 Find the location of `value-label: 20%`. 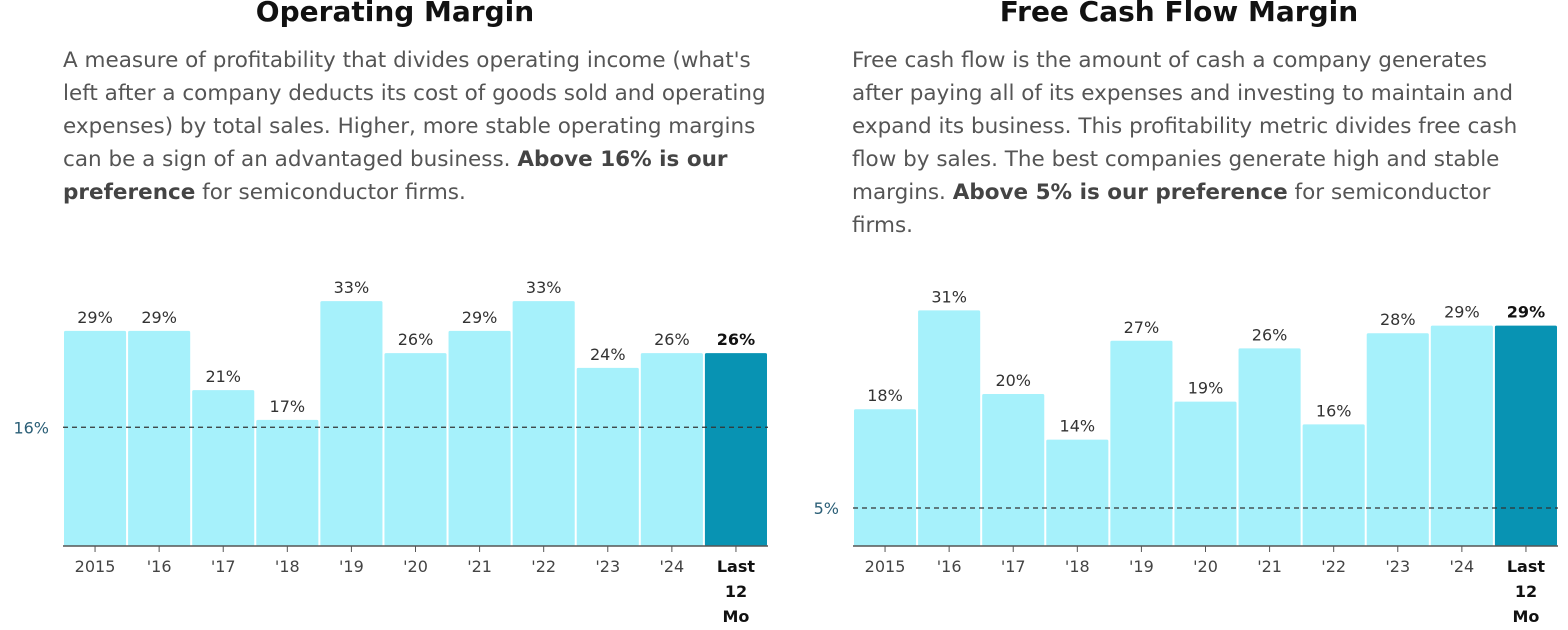

value-label: 20% is located at coordinates (1013, 380).